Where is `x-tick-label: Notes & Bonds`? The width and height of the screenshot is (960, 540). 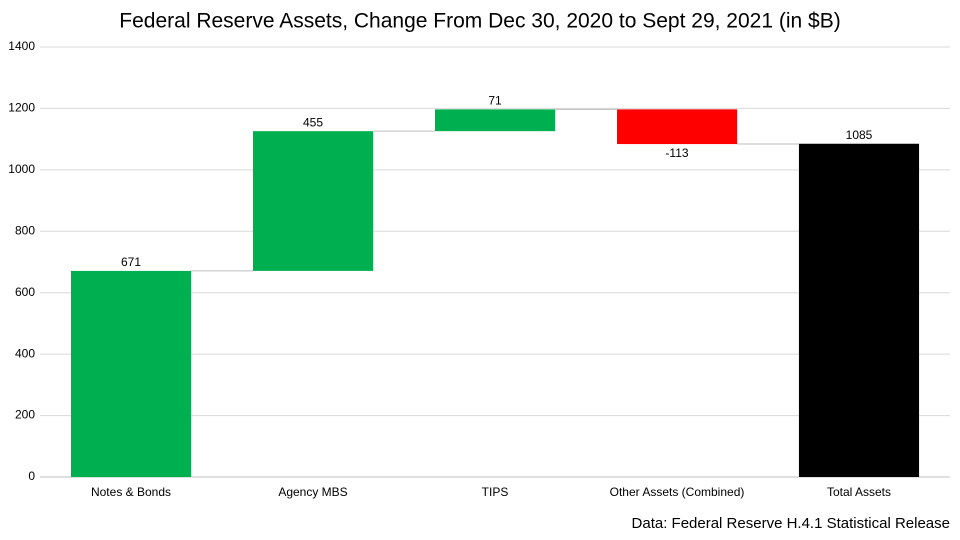 x-tick-label: Notes & Bonds is located at coordinates (131, 492).